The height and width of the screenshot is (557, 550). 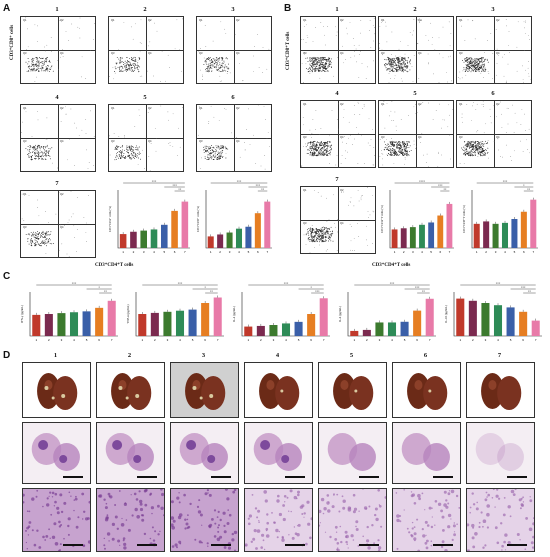 What do you see at coordinates (420, 104) in the screenshot?
I see `quadrant-label-q2: Q2` at bounding box center [420, 104].